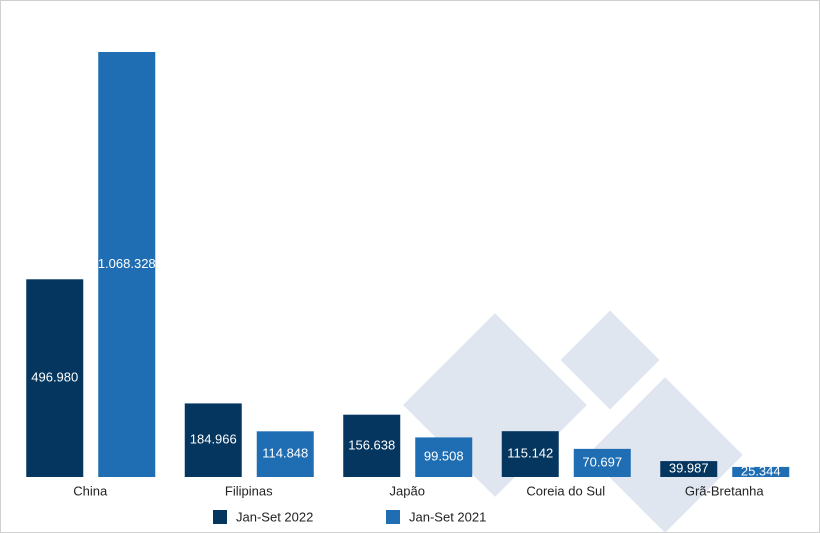 Image resolution: width=820 pixels, height=533 pixels. I want to click on data-label: 1.068.328, so click(127, 263).